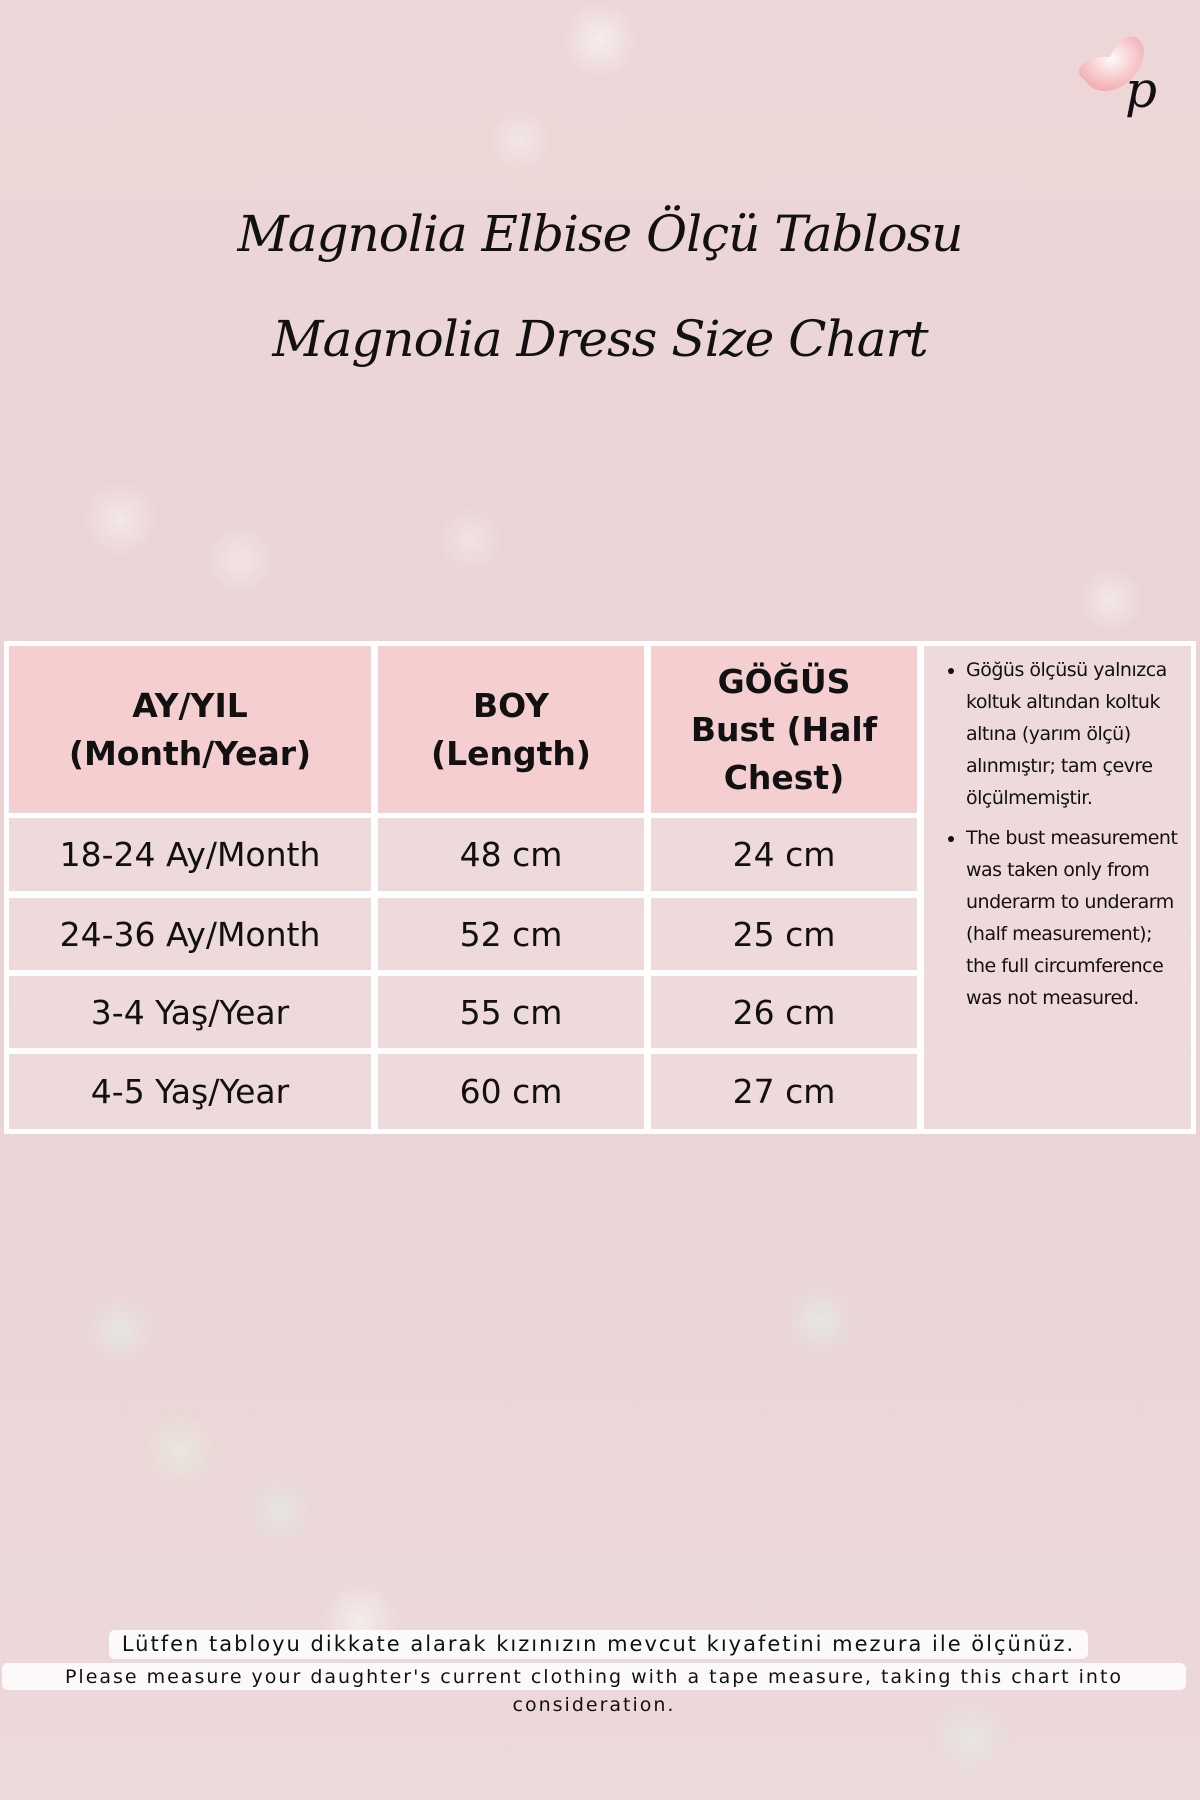 Image resolution: width=1200 pixels, height=1800 pixels. I want to click on header-length: BOY (Length), so click(511, 729).